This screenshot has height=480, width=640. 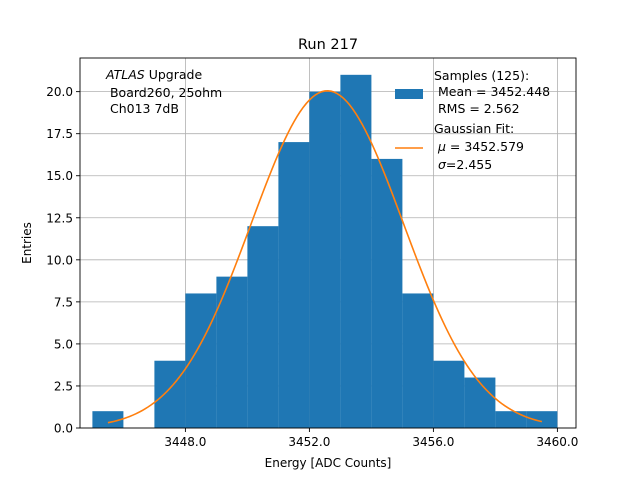 What do you see at coordinates (63, 344) in the screenshot?
I see `y-tick-label-2: 5.0` at bounding box center [63, 344].